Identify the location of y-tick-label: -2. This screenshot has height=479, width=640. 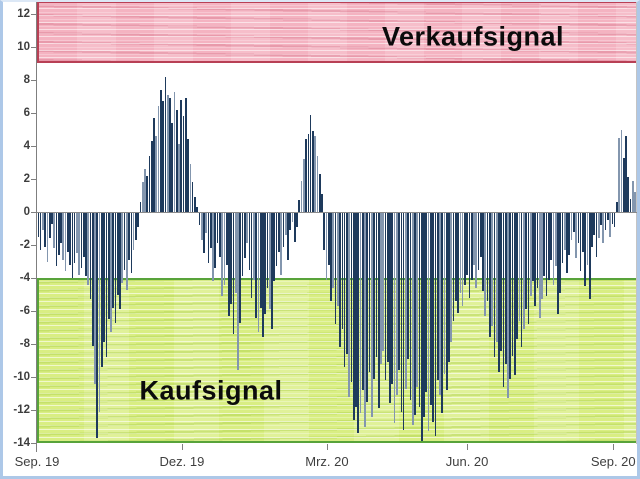
(24, 245).